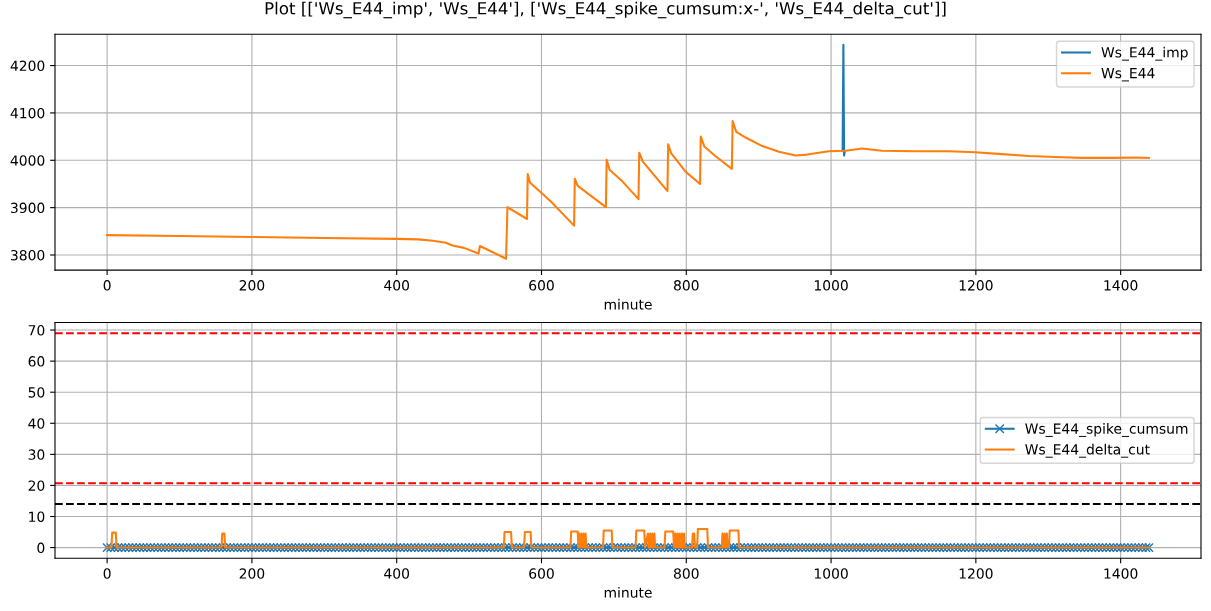 Image resolution: width=1211 pixels, height=611 pixels. Describe the element at coordinates (36, 485) in the screenshot. I see `y-tick-label: 20` at that location.